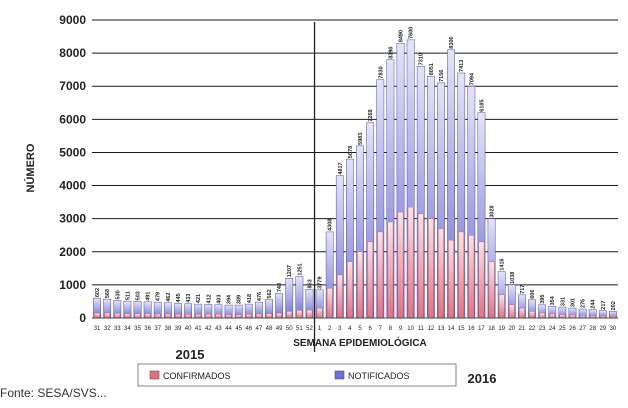 The image size is (628, 408). I want to click on x-tick-22: 22, so click(532, 329).